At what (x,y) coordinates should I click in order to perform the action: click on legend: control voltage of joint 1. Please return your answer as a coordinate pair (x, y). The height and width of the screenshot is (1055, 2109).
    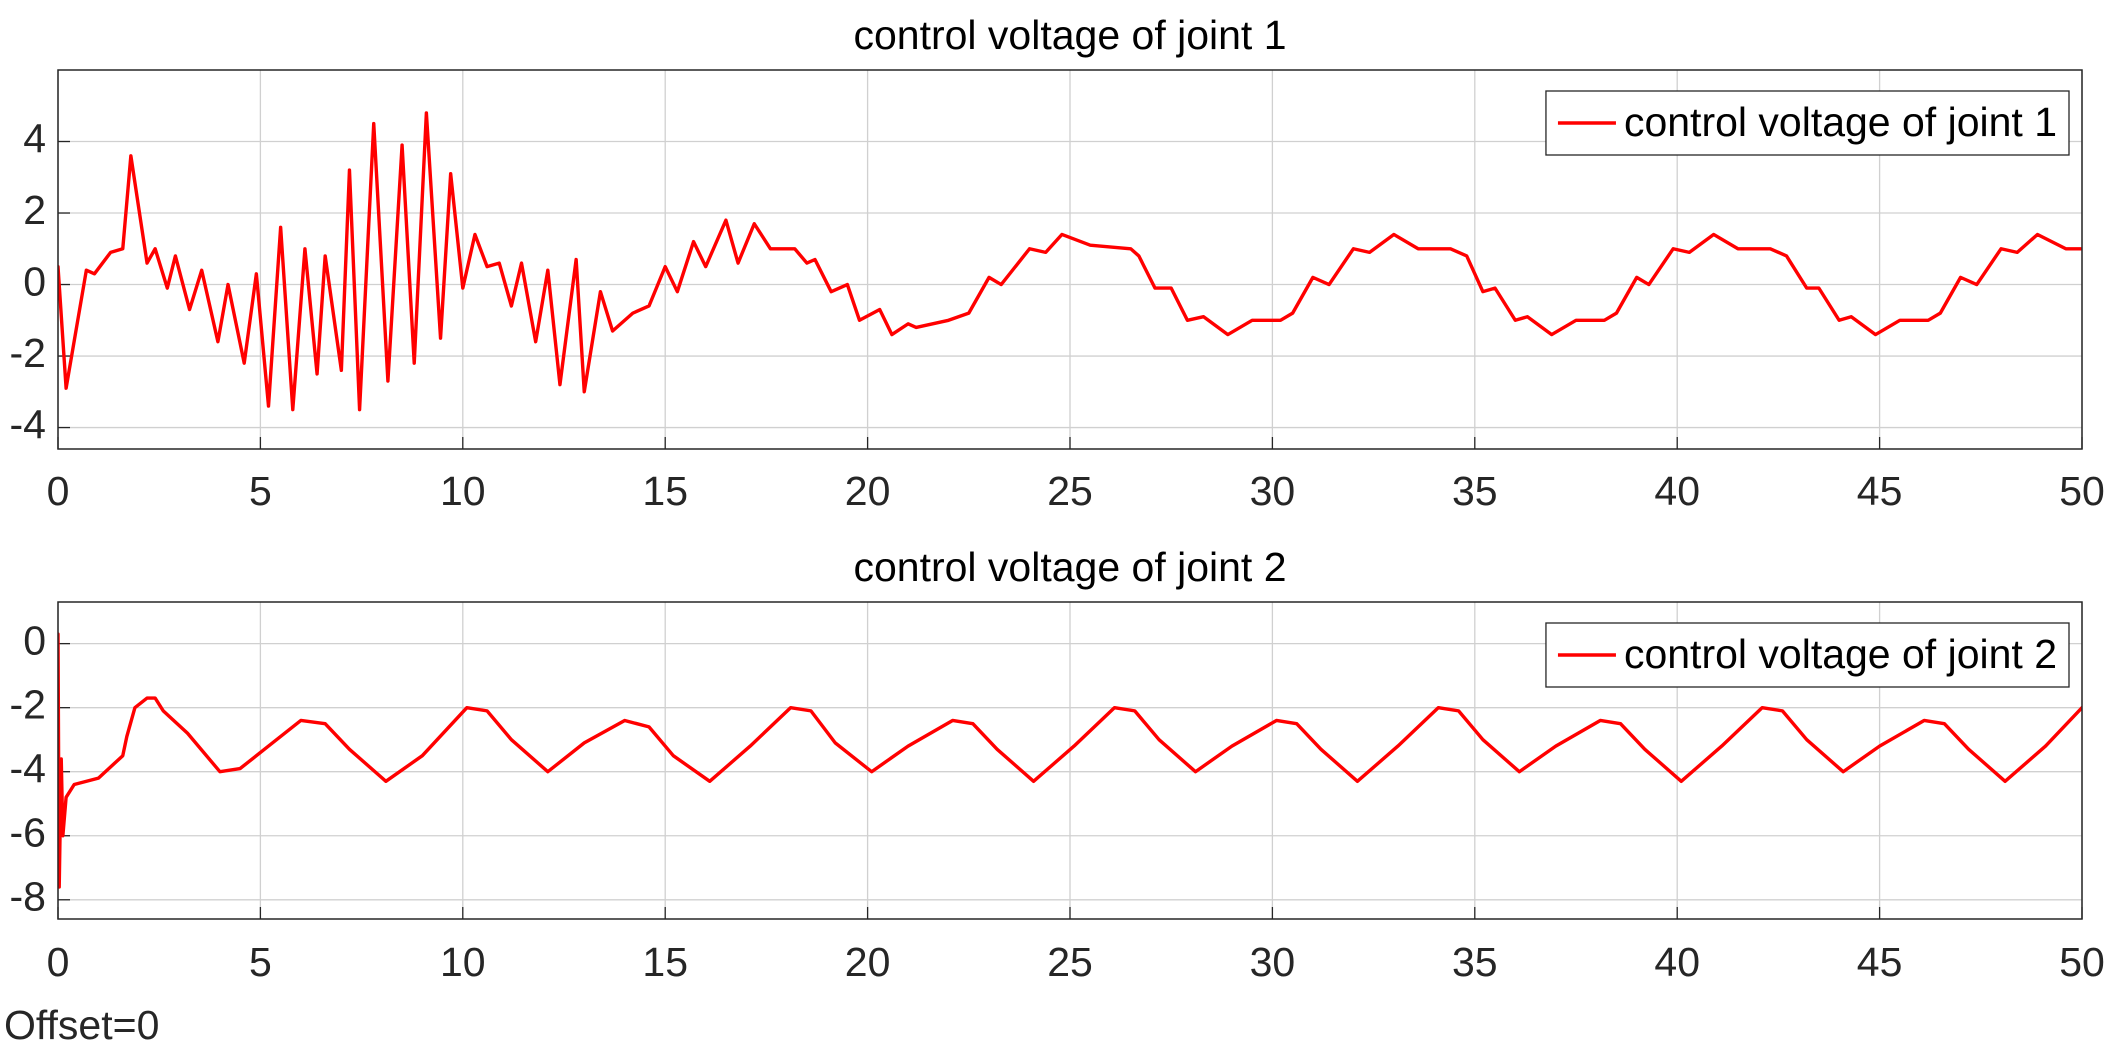
    Looking at the image, I should click on (1807, 123).